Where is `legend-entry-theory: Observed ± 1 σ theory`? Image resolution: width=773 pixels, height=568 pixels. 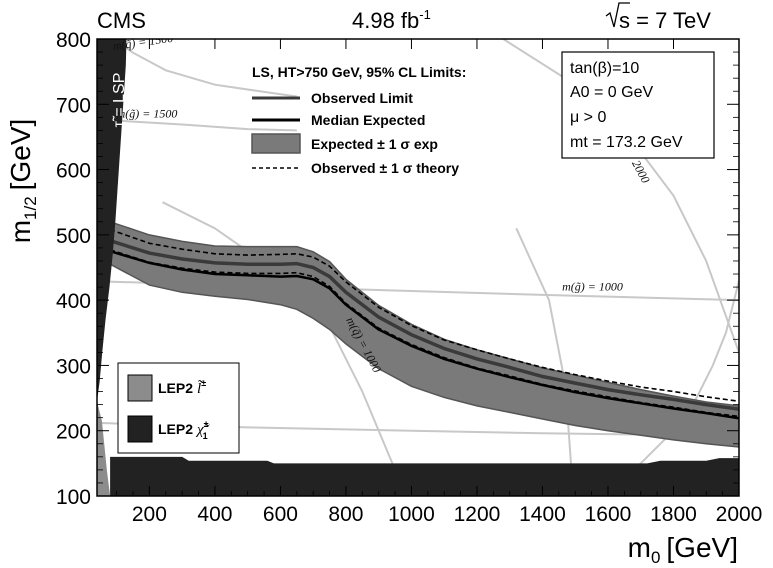 legend-entry-theory: Observed ± 1 σ theory is located at coordinates (385, 168).